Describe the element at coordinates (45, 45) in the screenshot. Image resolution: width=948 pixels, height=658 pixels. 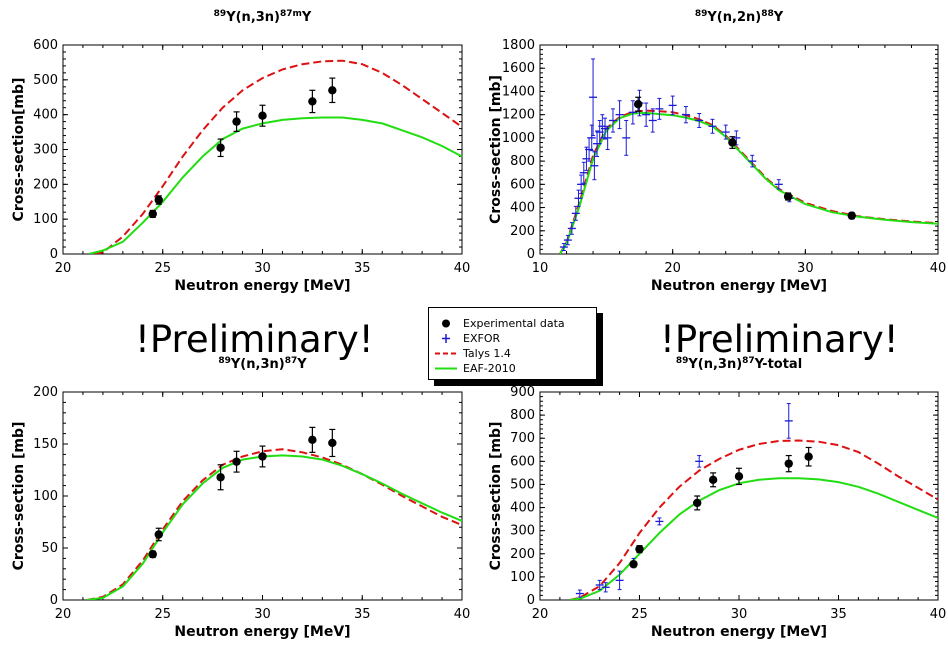
I see `y-tick-label: 600` at that location.